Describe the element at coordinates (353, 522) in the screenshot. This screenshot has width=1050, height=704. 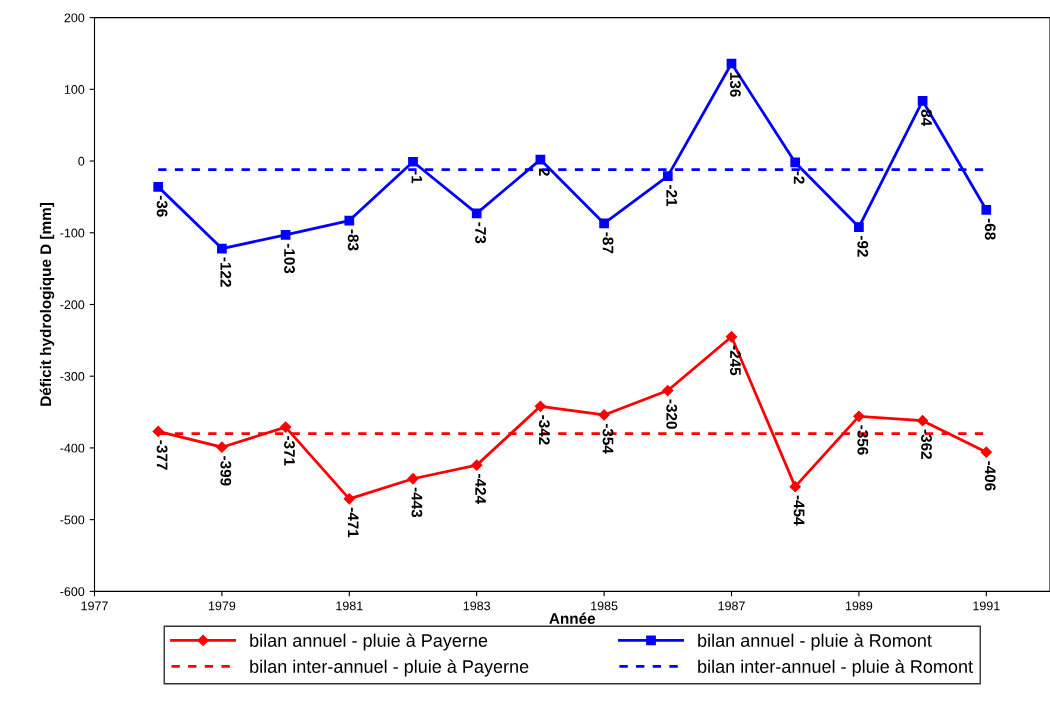
I see `data-label: -471` at that location.